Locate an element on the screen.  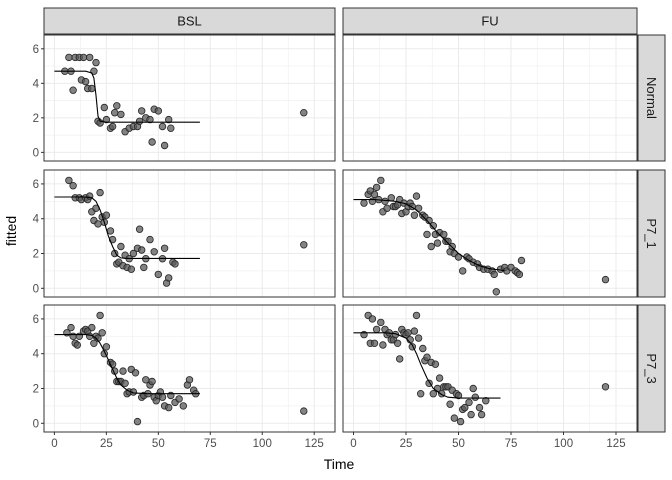
series-BSL-Normal is located at coordinates (181, 101).